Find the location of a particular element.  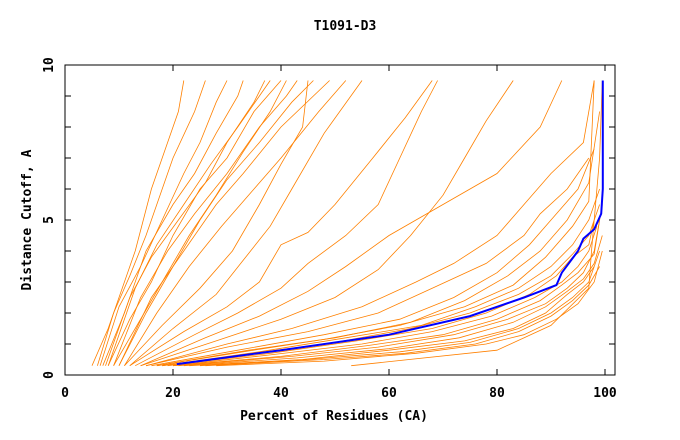

x-tick-label: 100 is located at coordinates (605, 393).